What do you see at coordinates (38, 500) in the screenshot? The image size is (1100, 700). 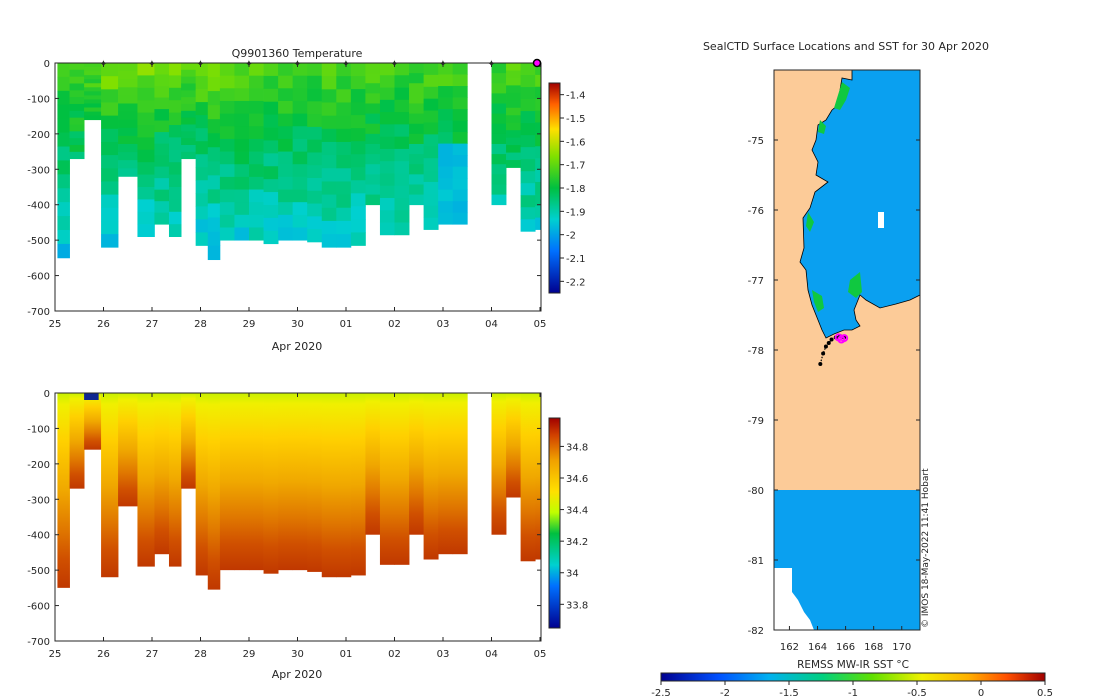 I see `y-tick-label: -300` at bounding box center [38, 500].